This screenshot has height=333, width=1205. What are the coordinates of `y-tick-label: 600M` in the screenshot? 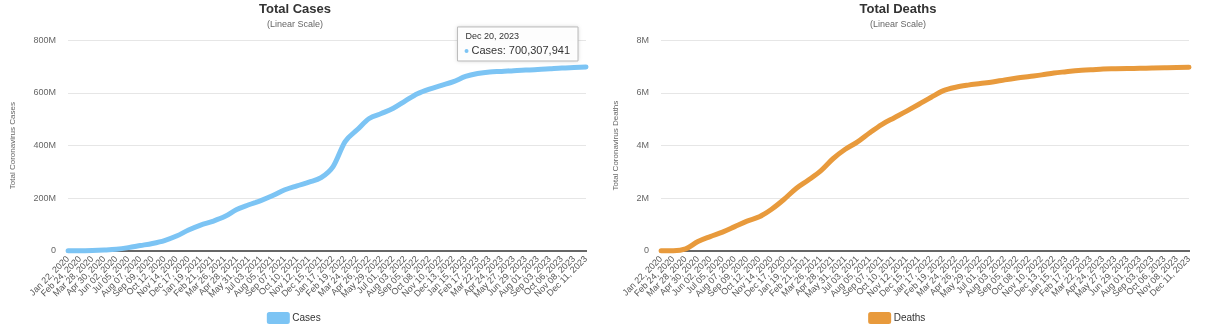 It's located at (45, 92).